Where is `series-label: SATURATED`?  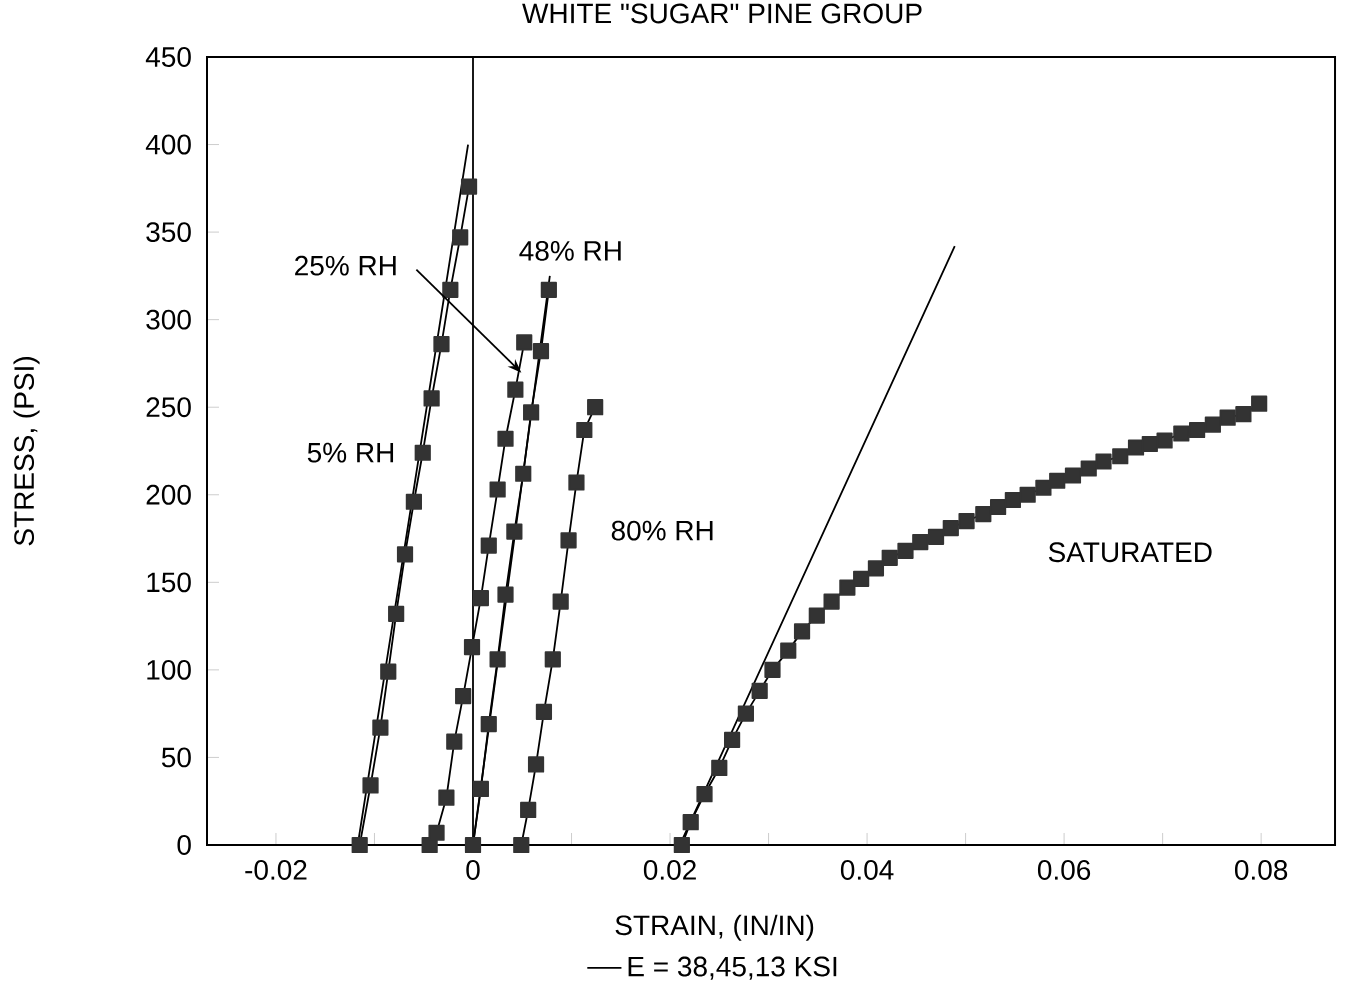
series-label: SATURATED is located at coordinates (1130, 552).